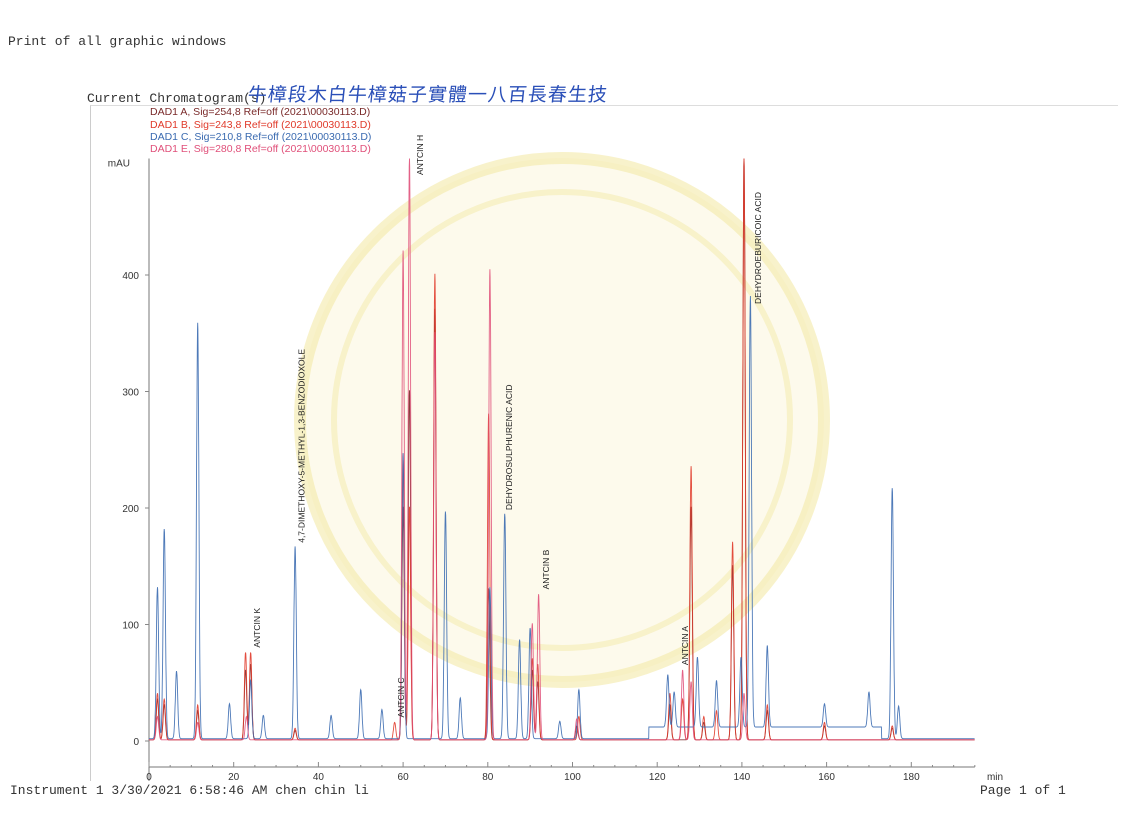 This screenshot has height=816, width=1123. I want to click on peak-label: ANTCIN H, so click(420, 155).